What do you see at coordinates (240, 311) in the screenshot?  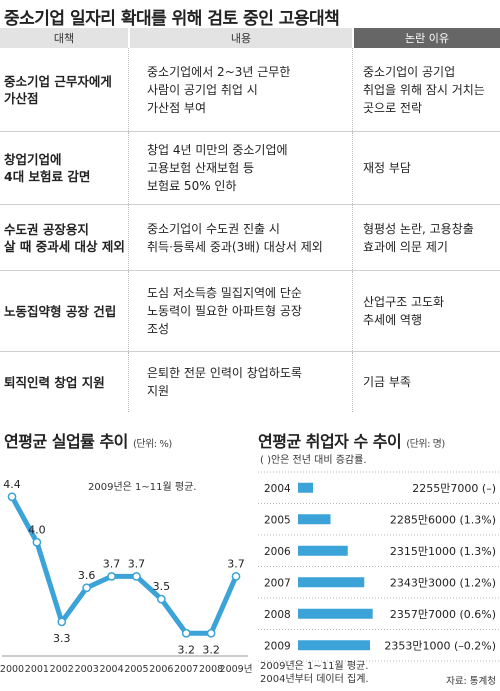 I see `content-cell: 도심 저소득층 밀집지역에 단순 노동력이 필요한 아파트형 공장 조성` at bounding box center [240, 311].